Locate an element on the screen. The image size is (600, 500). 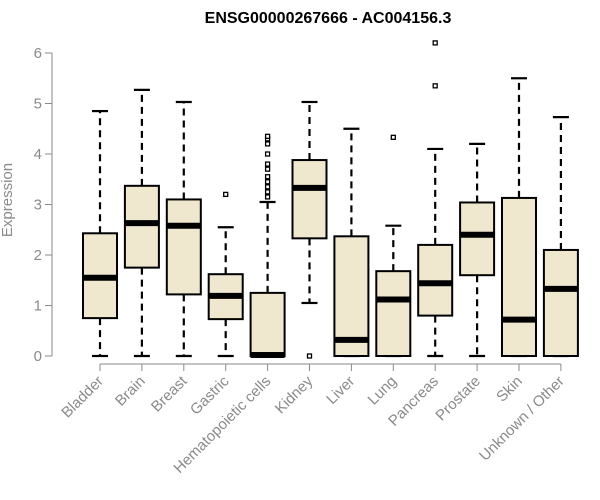
box-kidney is located at coordinates (309, 229).